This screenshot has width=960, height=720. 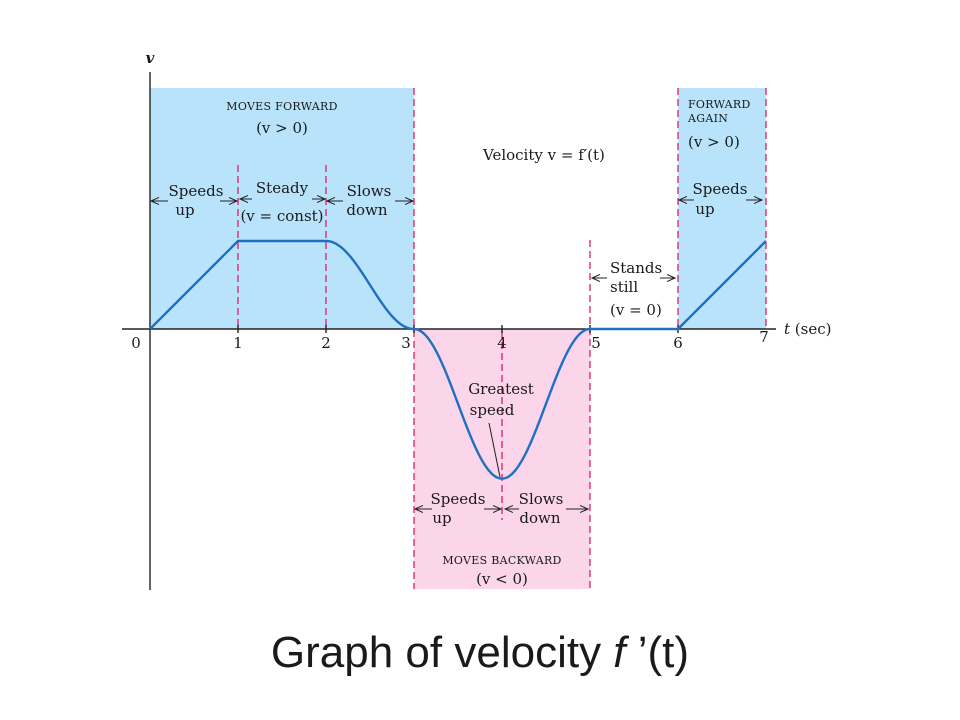 What do you see at coordinates (501, 389) in the screenshot?
I see `greatest-speed-line1: Greatest` at bounding box center [501, 389].